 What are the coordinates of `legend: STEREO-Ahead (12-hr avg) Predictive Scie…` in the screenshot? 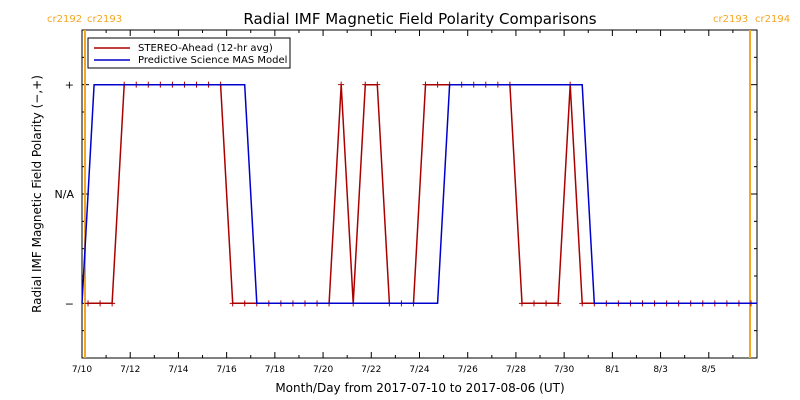 It's located at (189, 53).